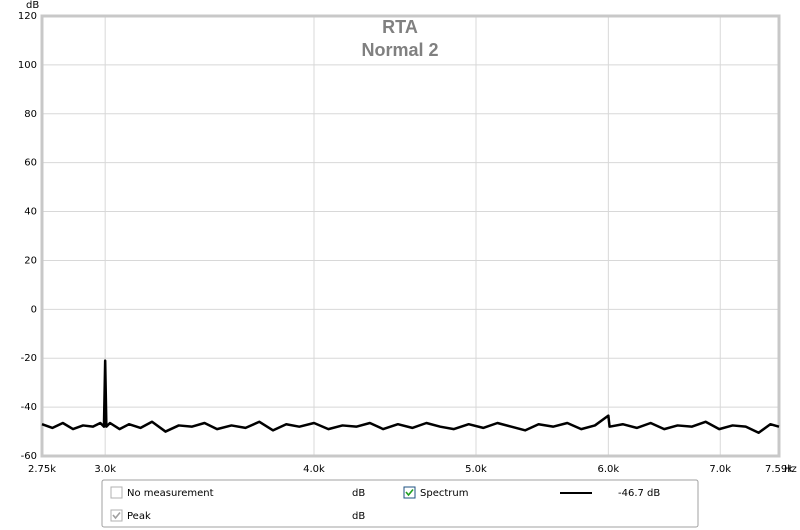 Image resolution: width=800 pixels, height=530 pixels. What do you see at coordinates (170, 493) in the screenshot?
I see `legend-label: No measurement` at bounding box center [170, 493].